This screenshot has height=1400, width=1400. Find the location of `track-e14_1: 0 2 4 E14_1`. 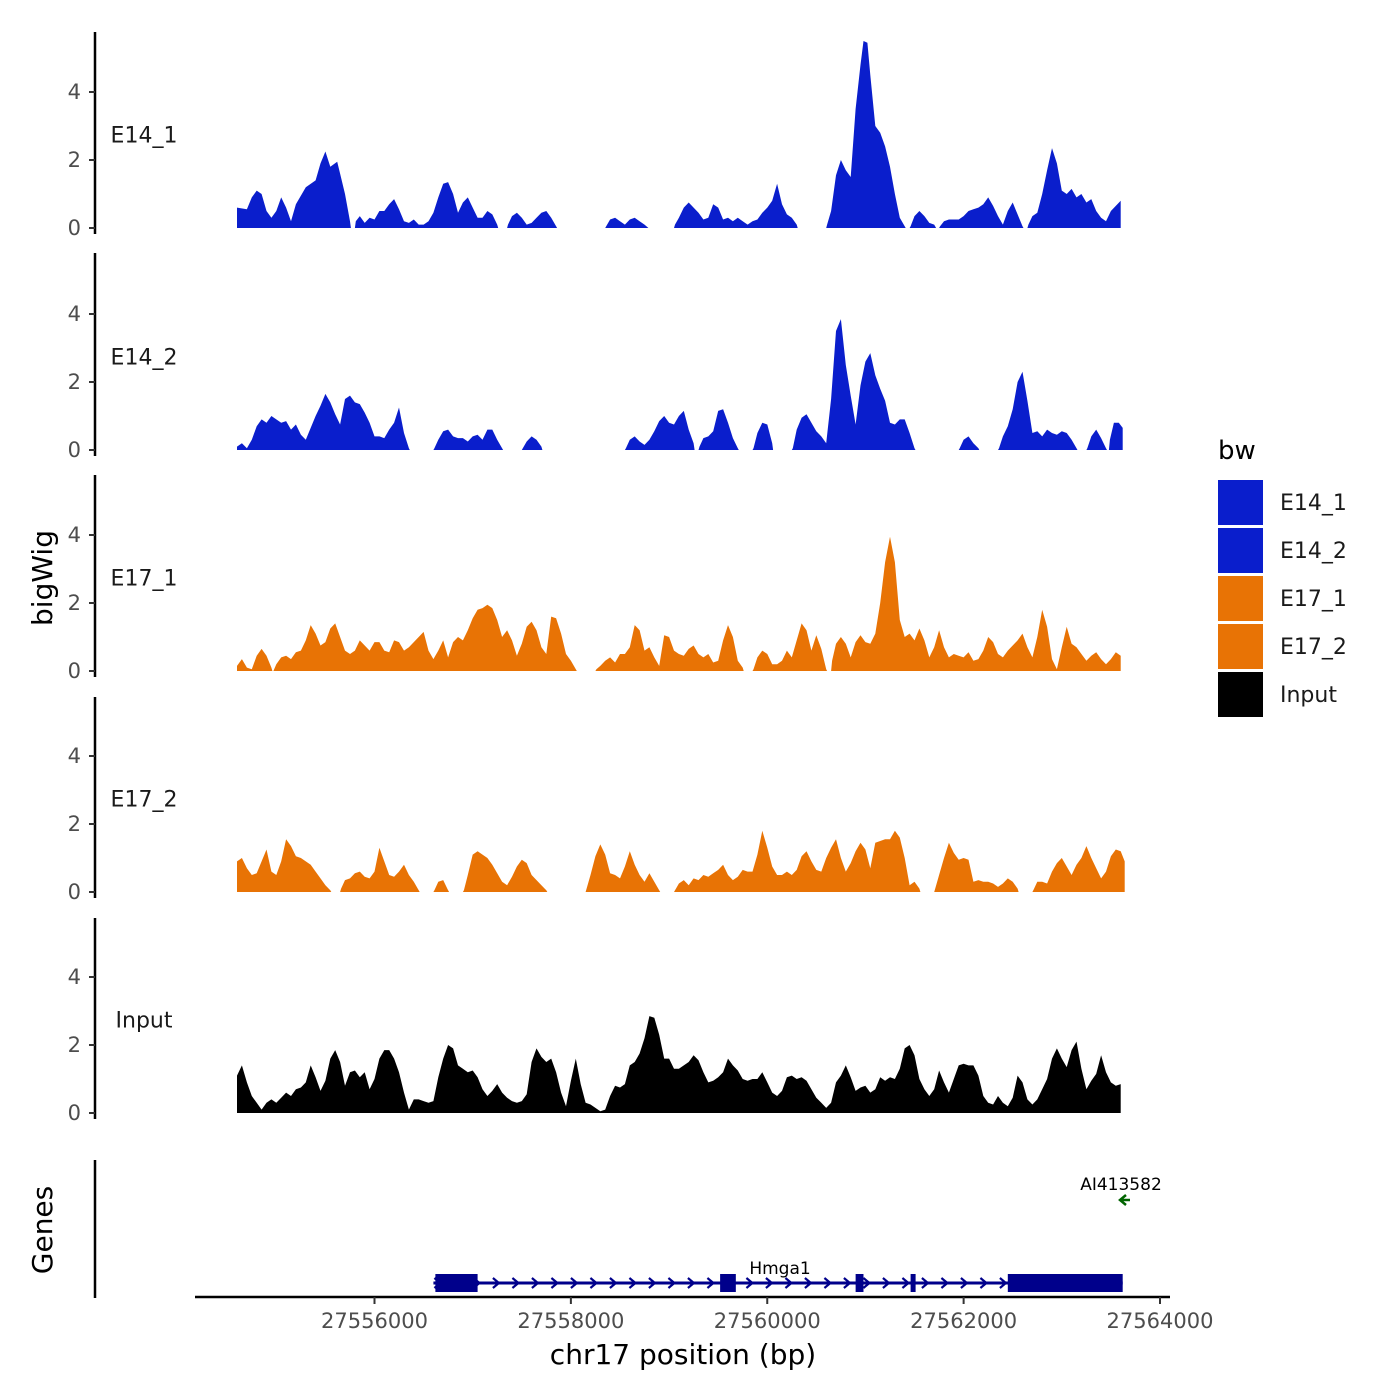

track-e14_1: 0 2 4 E14_1 is located at coordinates (594, 136).